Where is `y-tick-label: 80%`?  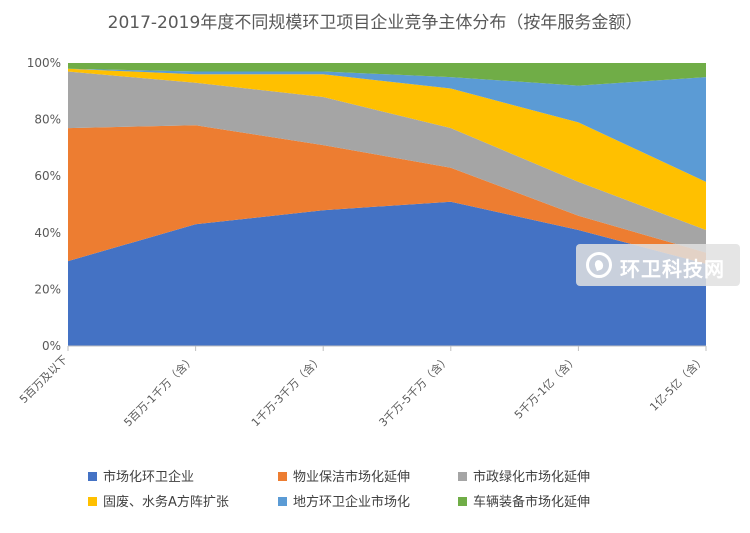
y-tick-label: 80% is located at coordinates (47, 120).